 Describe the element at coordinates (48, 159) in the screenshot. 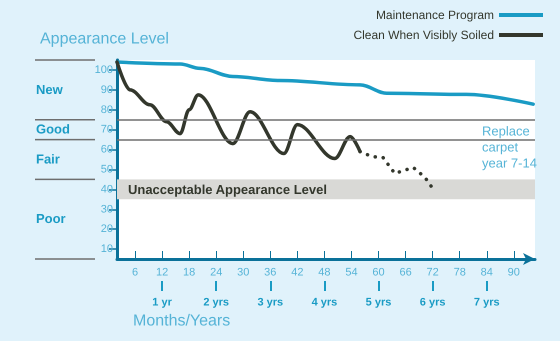

I see `text: Fair` at that location.